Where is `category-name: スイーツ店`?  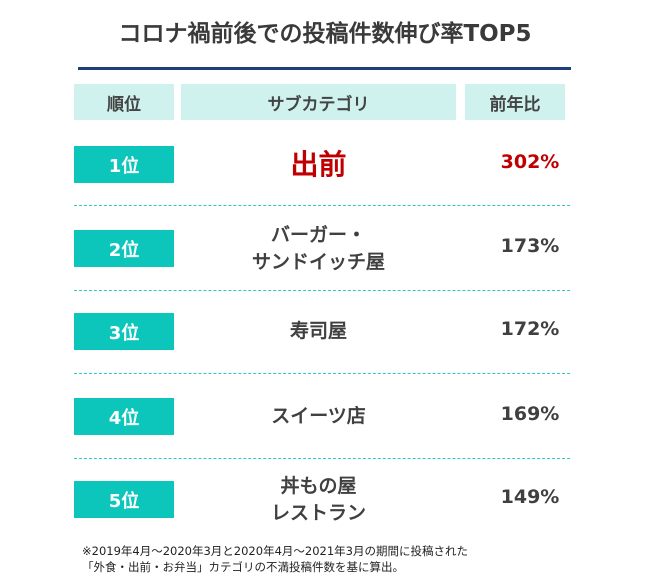
category-name: スイーツ店 is located at coordinates (318, 416).